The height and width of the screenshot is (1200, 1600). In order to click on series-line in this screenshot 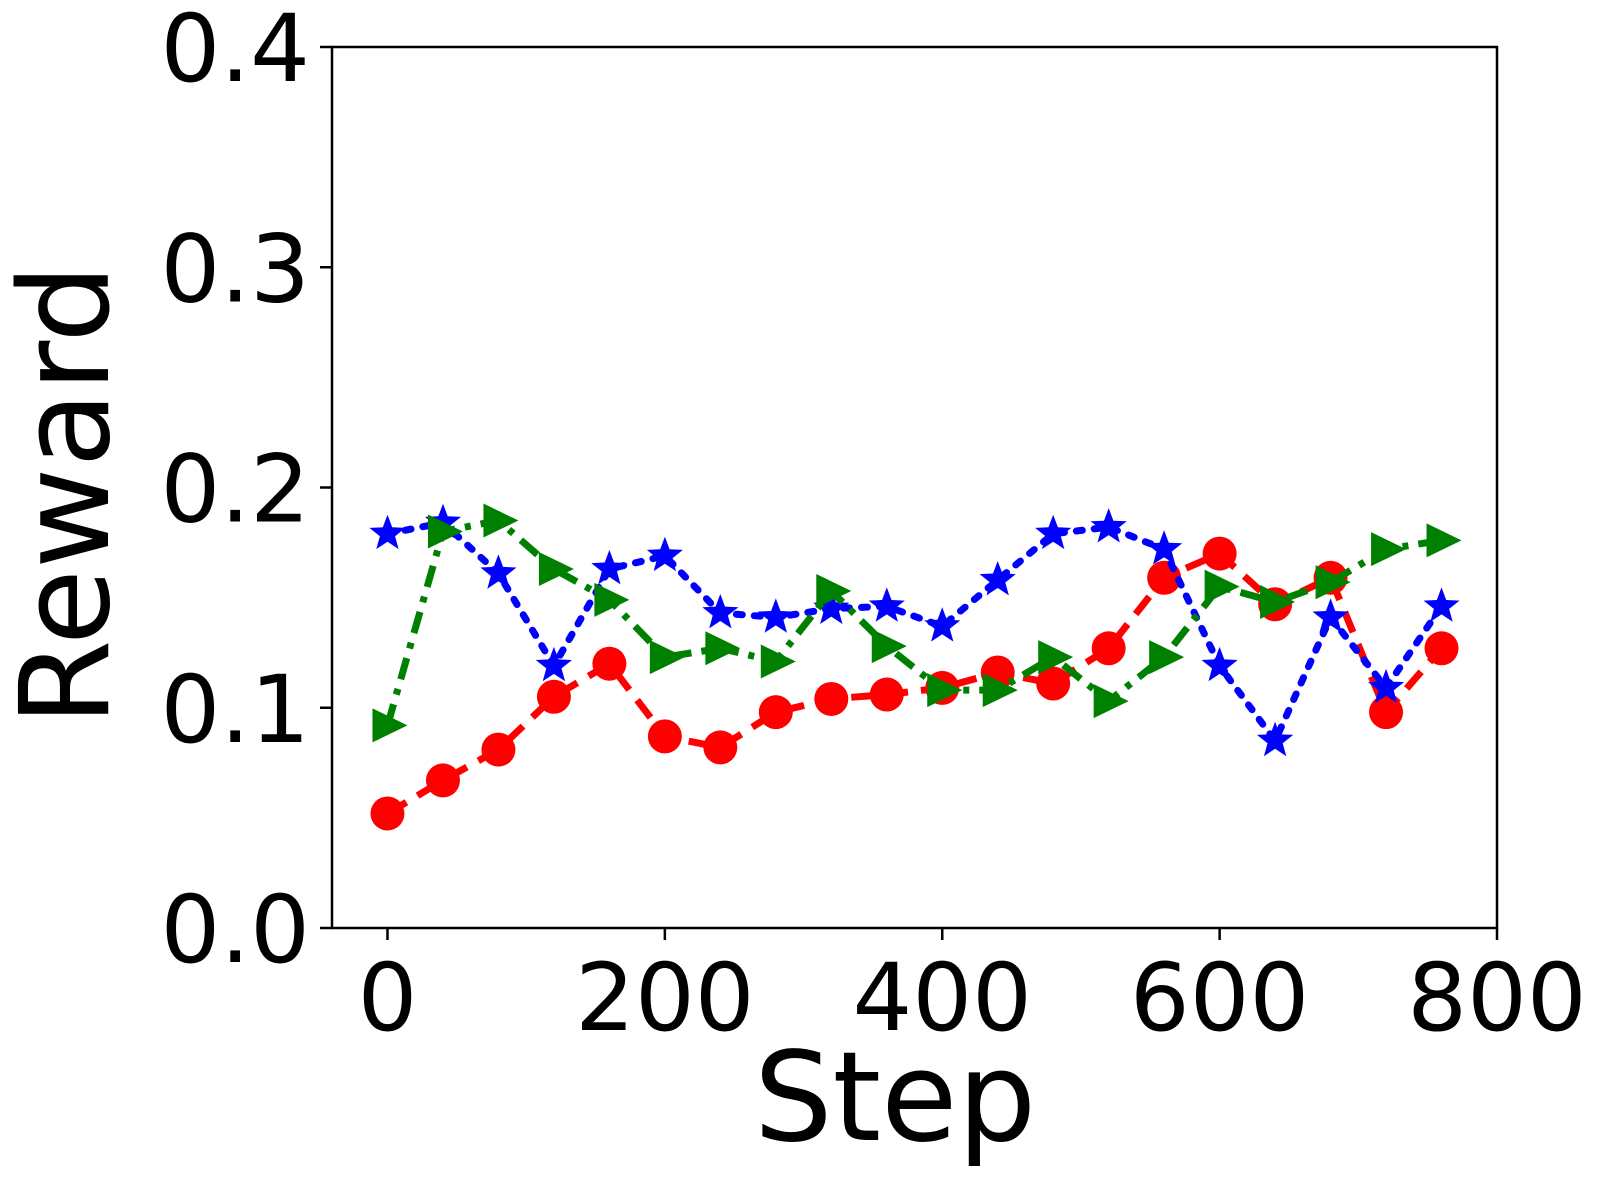, I will do `click(914, 633)`.